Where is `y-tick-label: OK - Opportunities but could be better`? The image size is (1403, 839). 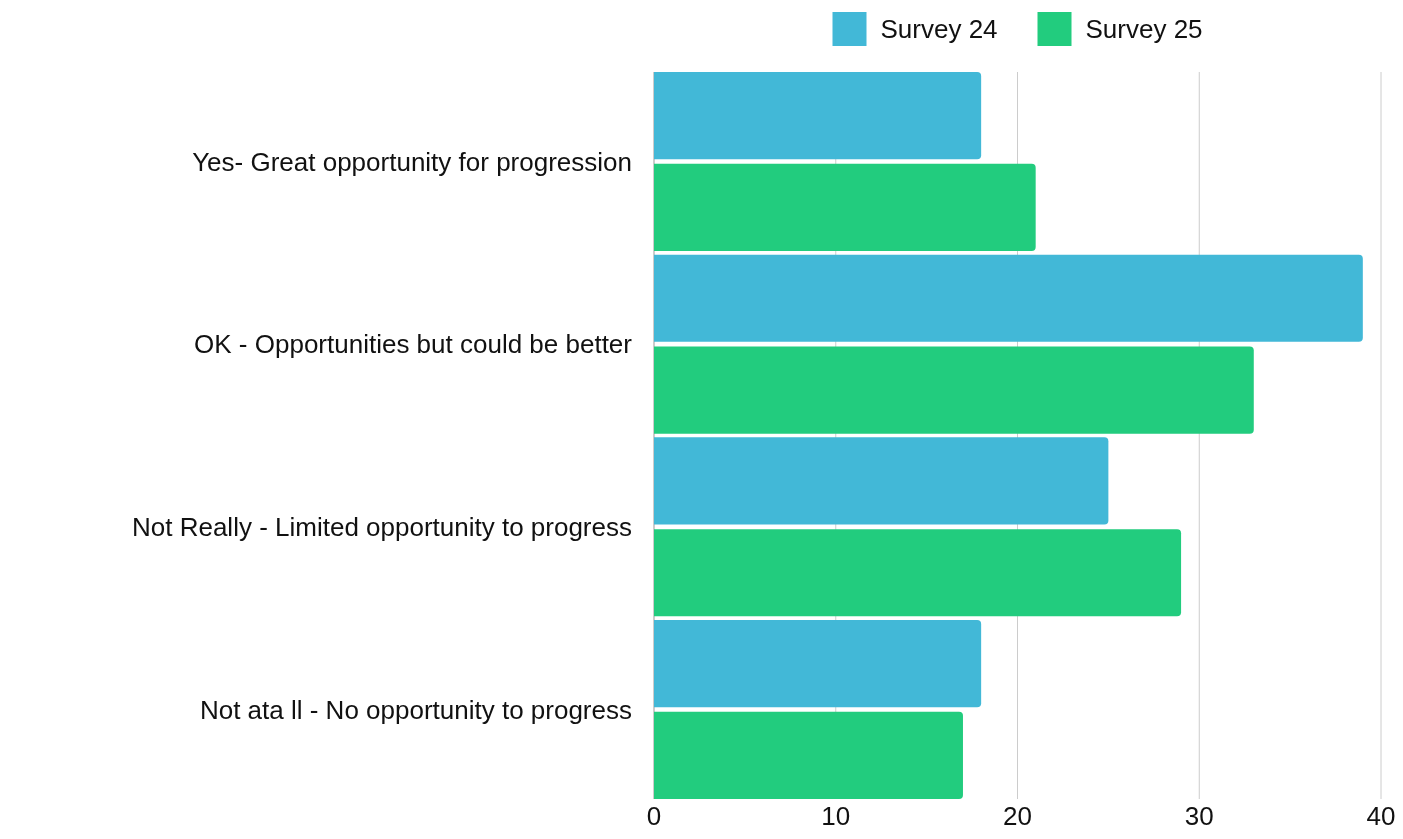 y-tick-label: OK - Opportunities but could be better is located at coordinates (413, 344).